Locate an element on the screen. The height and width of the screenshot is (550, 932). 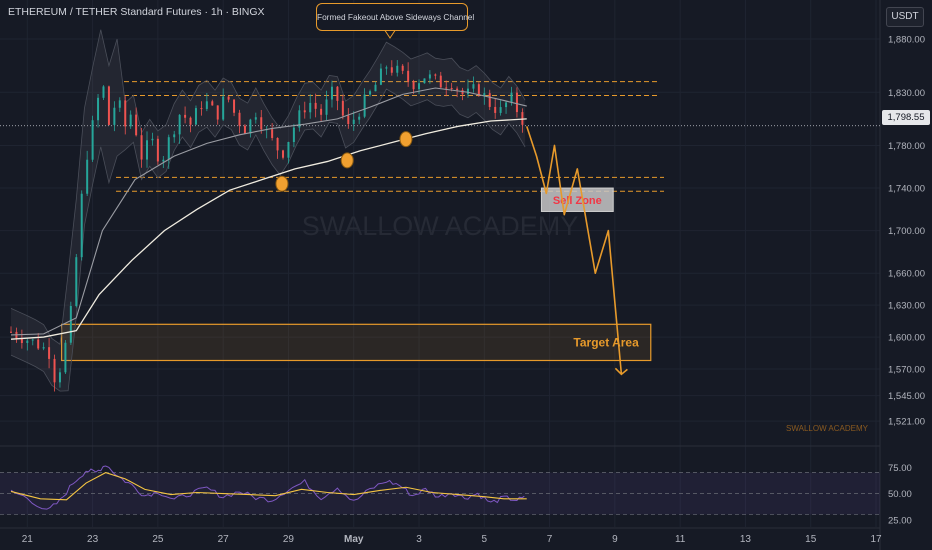
time-tick-label: 13 is located at coordinates (746, 539).